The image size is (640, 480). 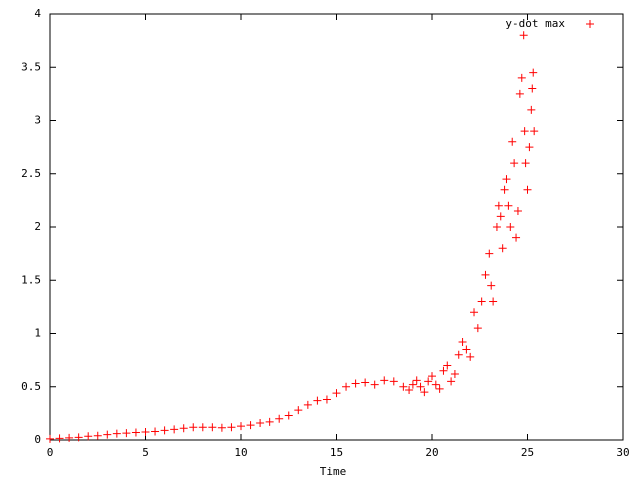 I want to click on x-tick-label: 10, so click(x=240, y=452).